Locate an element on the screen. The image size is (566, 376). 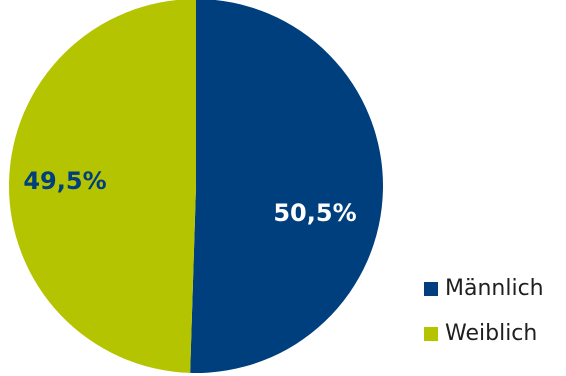
pie-slice-labels: 50,5% 49,5% is located at coordinates (189, 197).